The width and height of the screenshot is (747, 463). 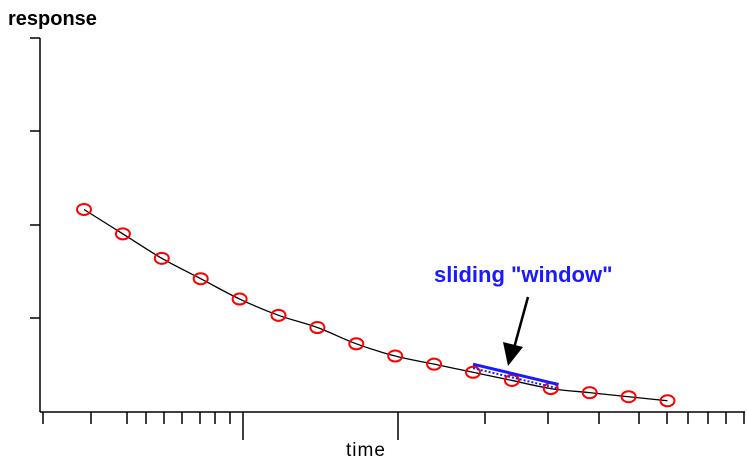 I want to click on sliding-window-bar-hatch, so click(x=515, y=378).